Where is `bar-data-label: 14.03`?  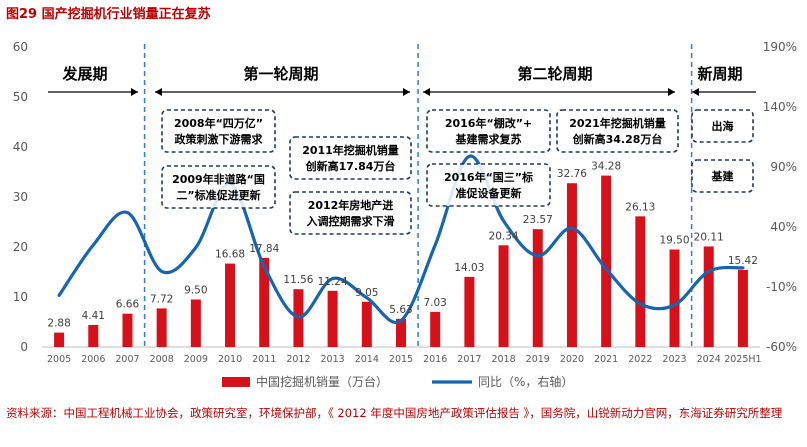
bar-data-label: 14.03 is located at coordinates (469, 268).